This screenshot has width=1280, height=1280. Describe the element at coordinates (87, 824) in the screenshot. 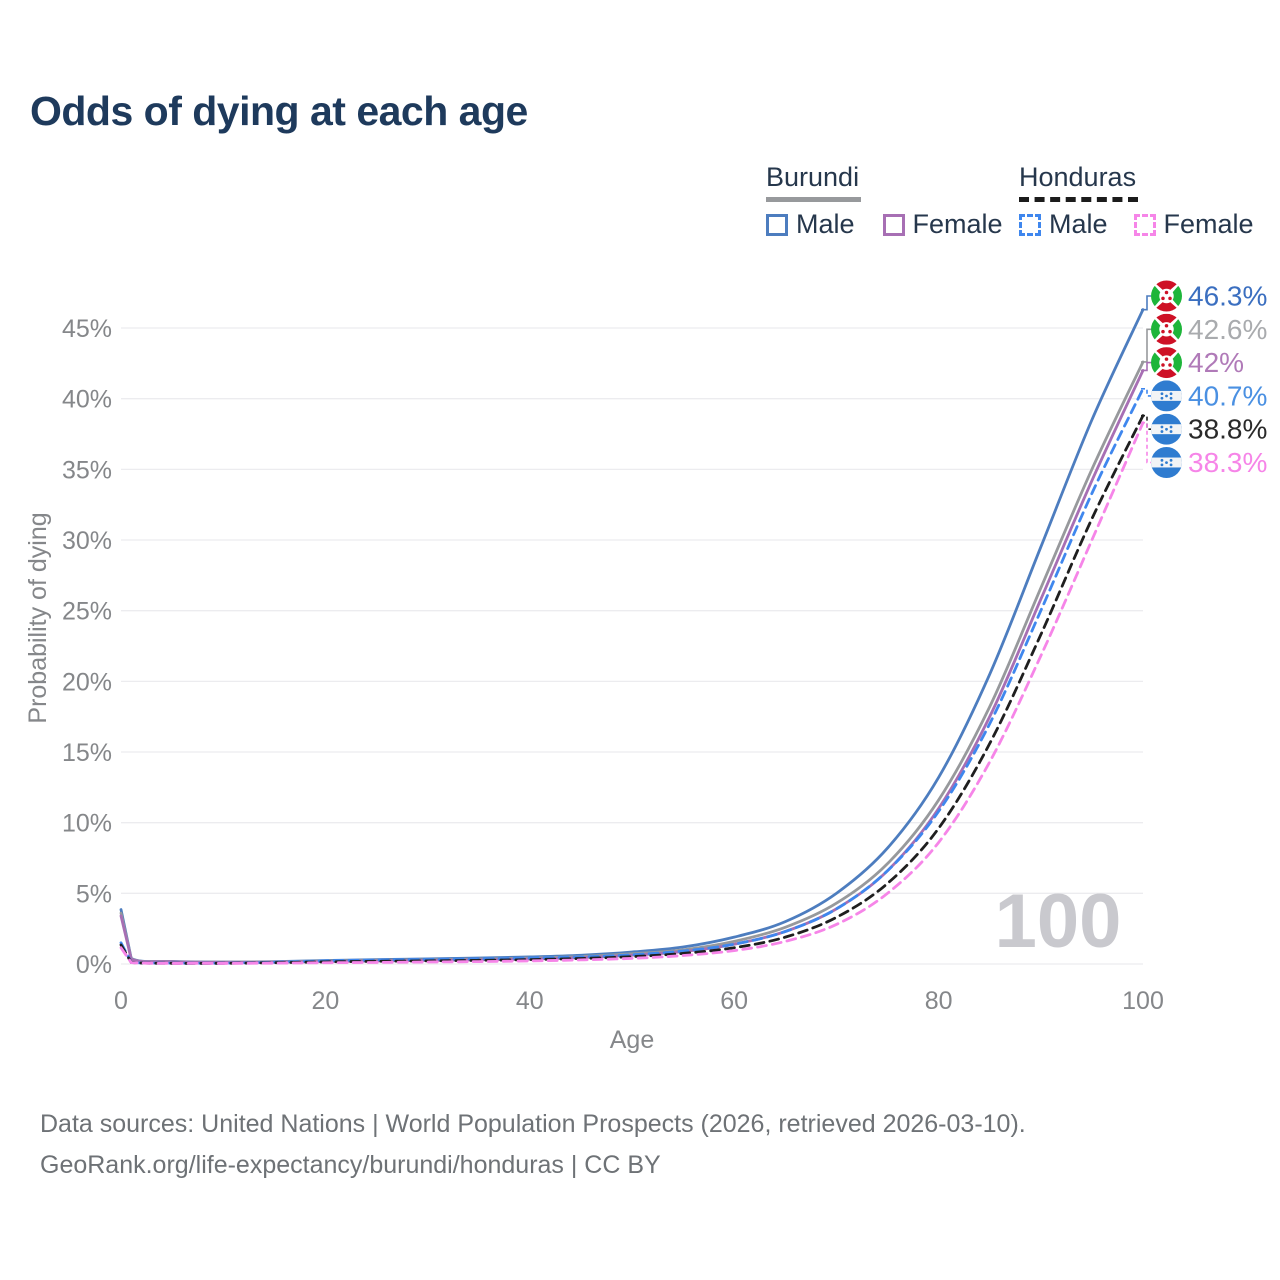

I see `y-tick-label: 10%` at that location.